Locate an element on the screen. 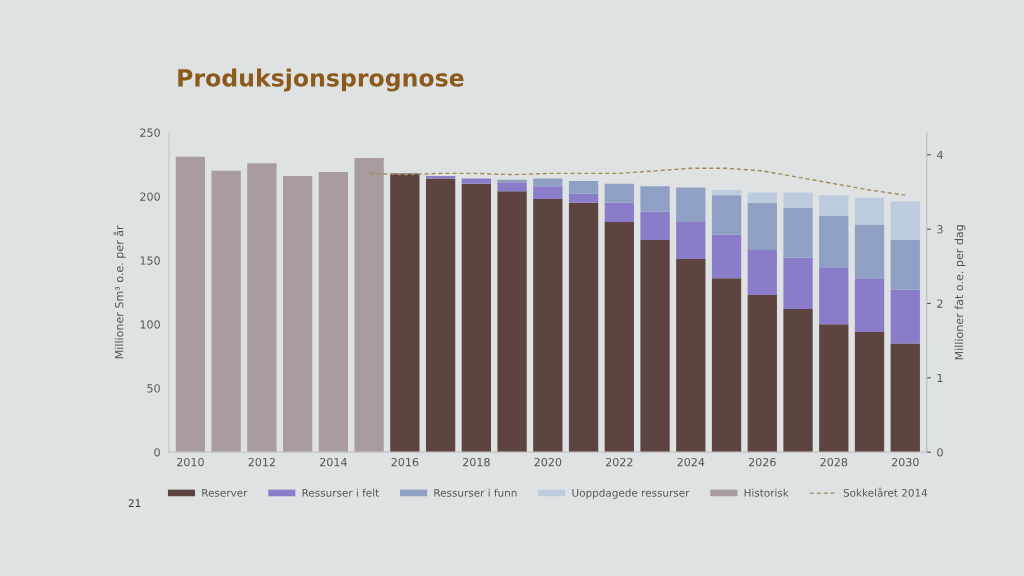 The height and width of the screenshot is (576, 1024). y-tick-label: 250 is located at coordinates (150, 132).